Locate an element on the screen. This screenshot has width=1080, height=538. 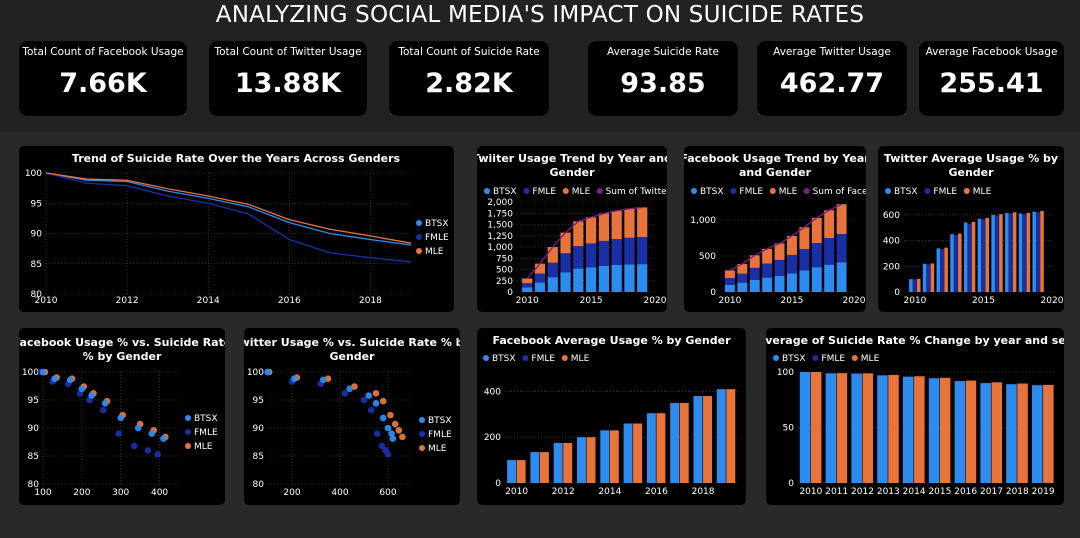
kpi-facebook-count: Total Count of Facebook Usage 7.66K is located at coordinates (103, 78).